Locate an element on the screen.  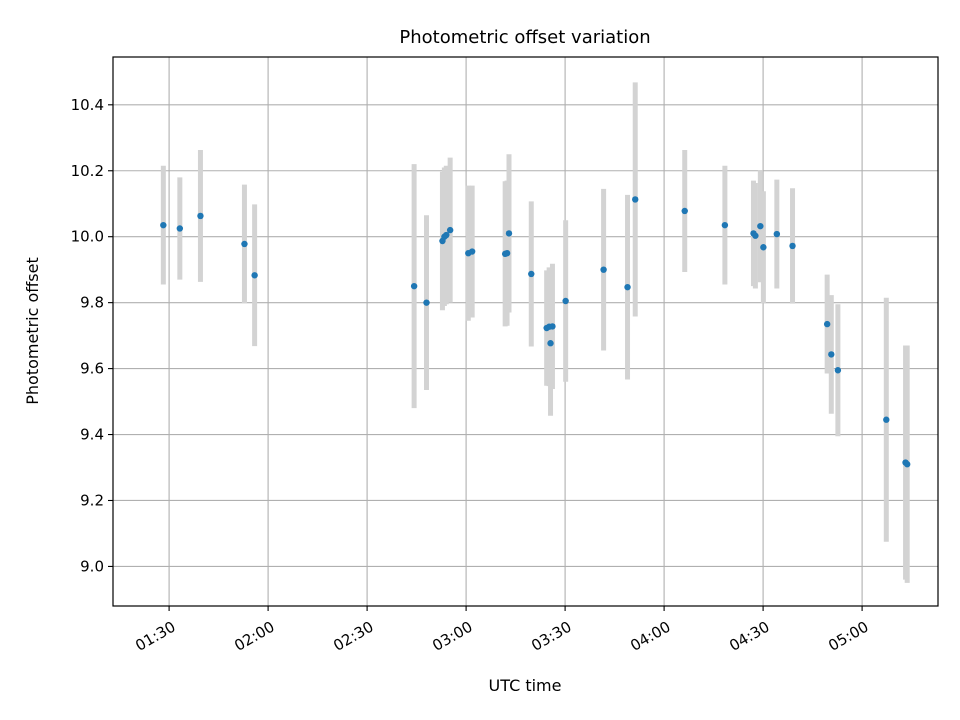
y-tick-label: 10.4 is located at coordinates (87, 105).